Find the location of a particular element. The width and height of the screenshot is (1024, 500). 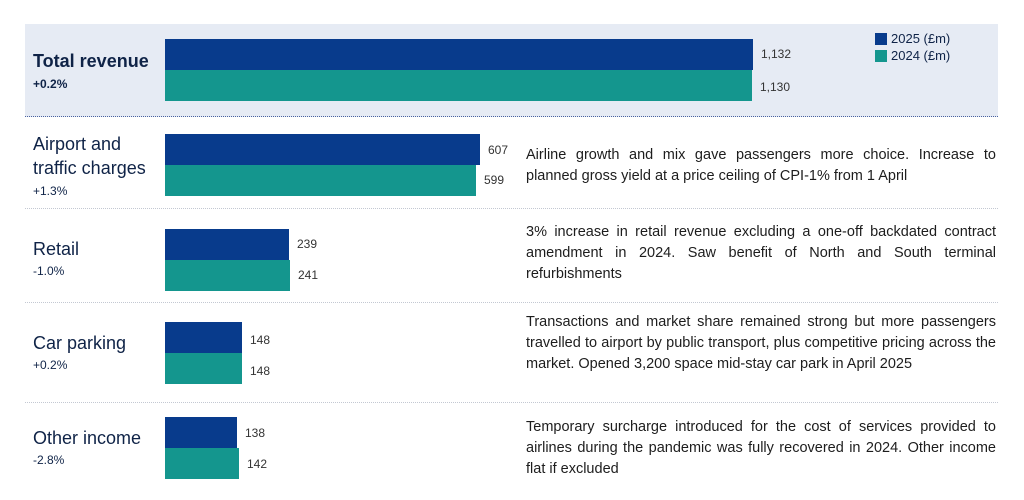

category-label: Retail is located at coordinates (56, 249).